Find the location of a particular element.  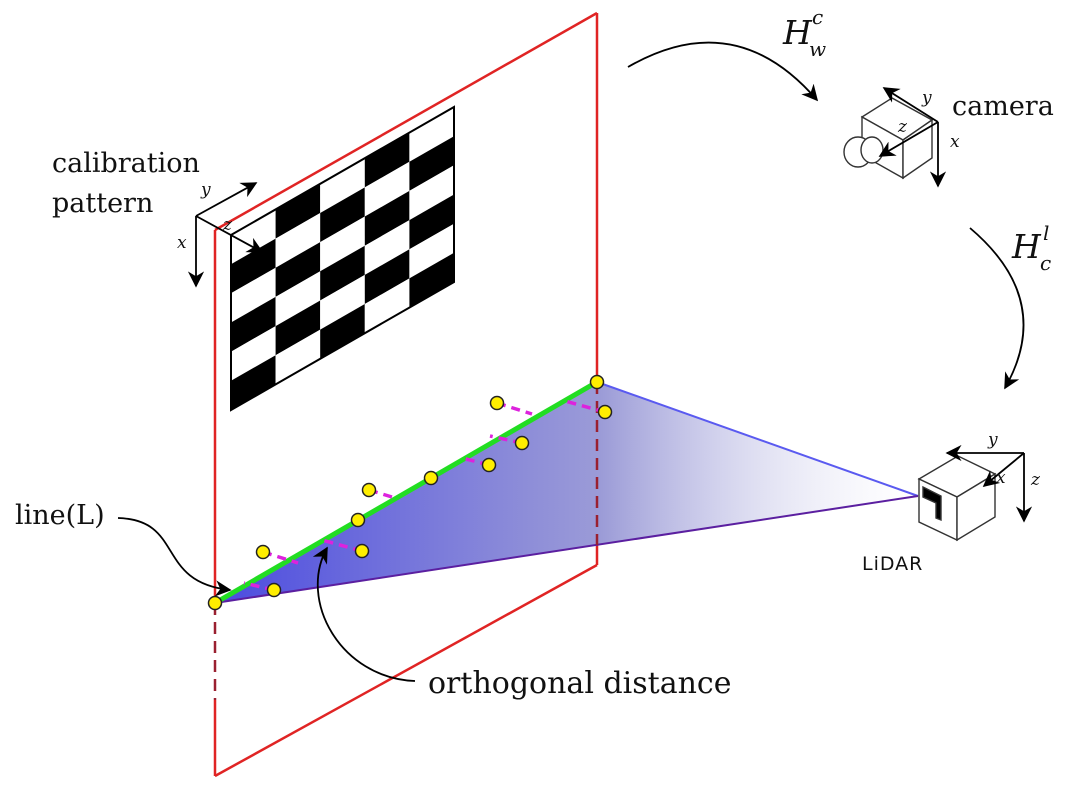

orthogonal-distance-leader-arrow is located at coordinates (364, 614).